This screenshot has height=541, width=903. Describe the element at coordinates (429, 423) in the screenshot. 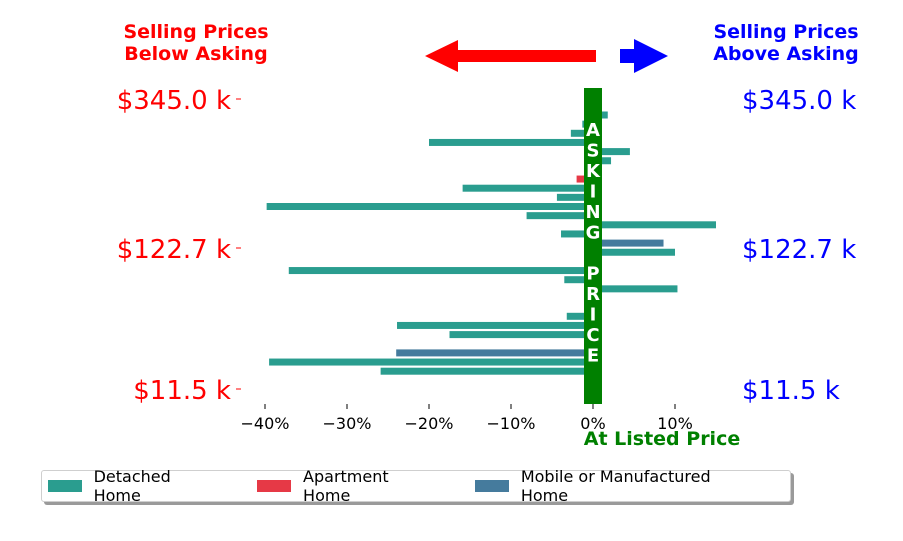

I see `x-tick-label: −20%` at that location.